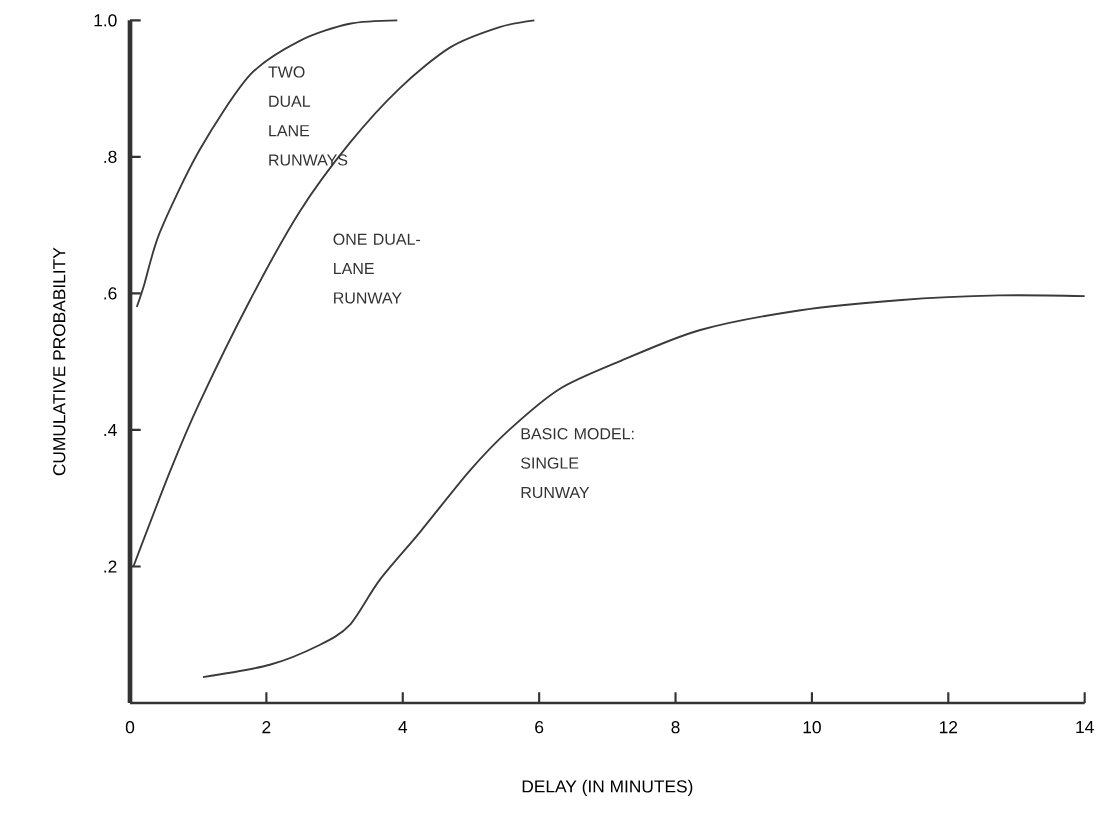 This screenshot has width=1113, height=832. I want to click on x-tick-label: 4, so click(403, 727).